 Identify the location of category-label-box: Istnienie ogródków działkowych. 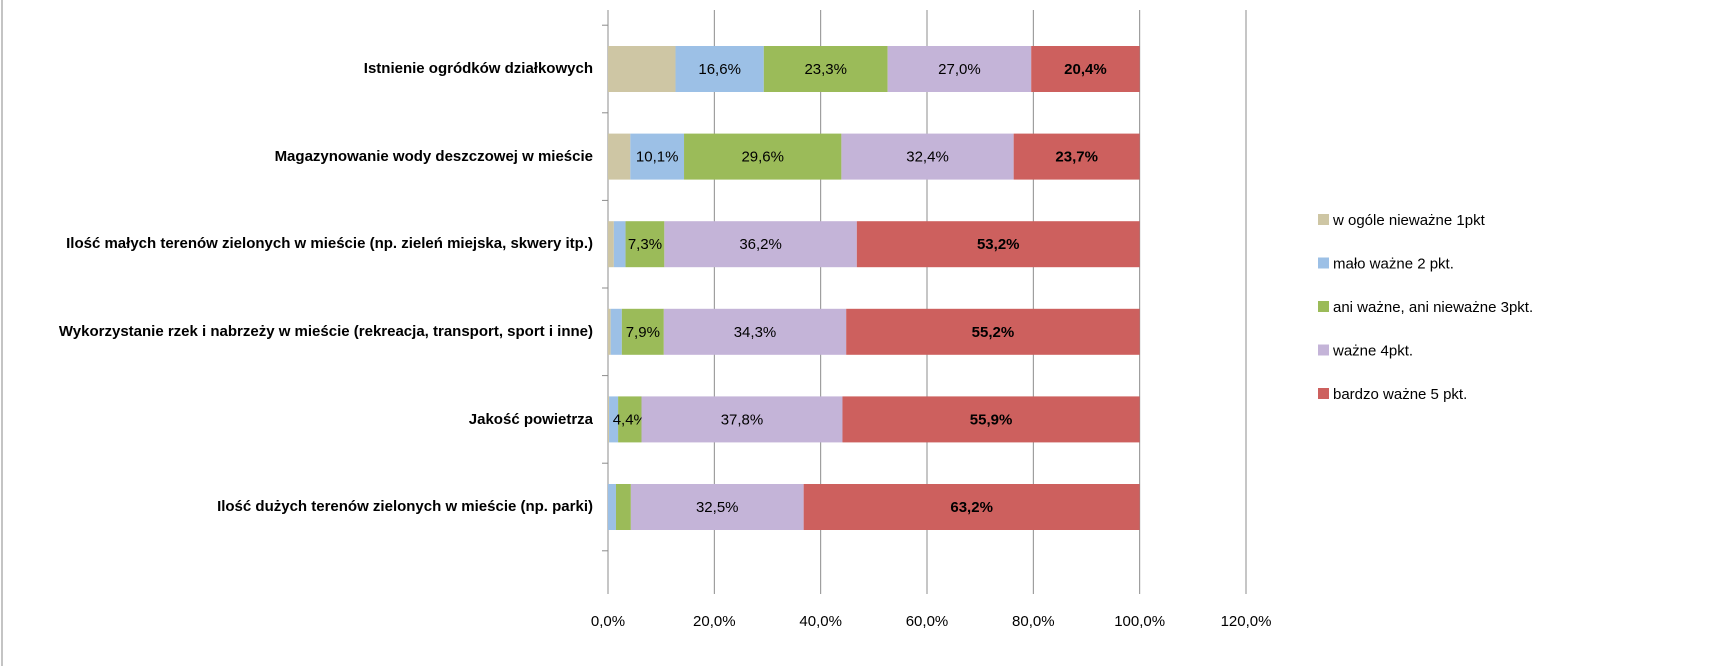
(478, 69).